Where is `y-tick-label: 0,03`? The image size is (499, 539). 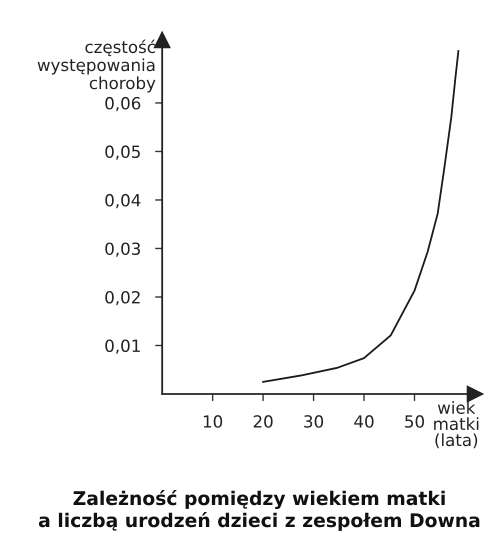 y-tick-label: 0,03 is located at coordinates (122, 249).